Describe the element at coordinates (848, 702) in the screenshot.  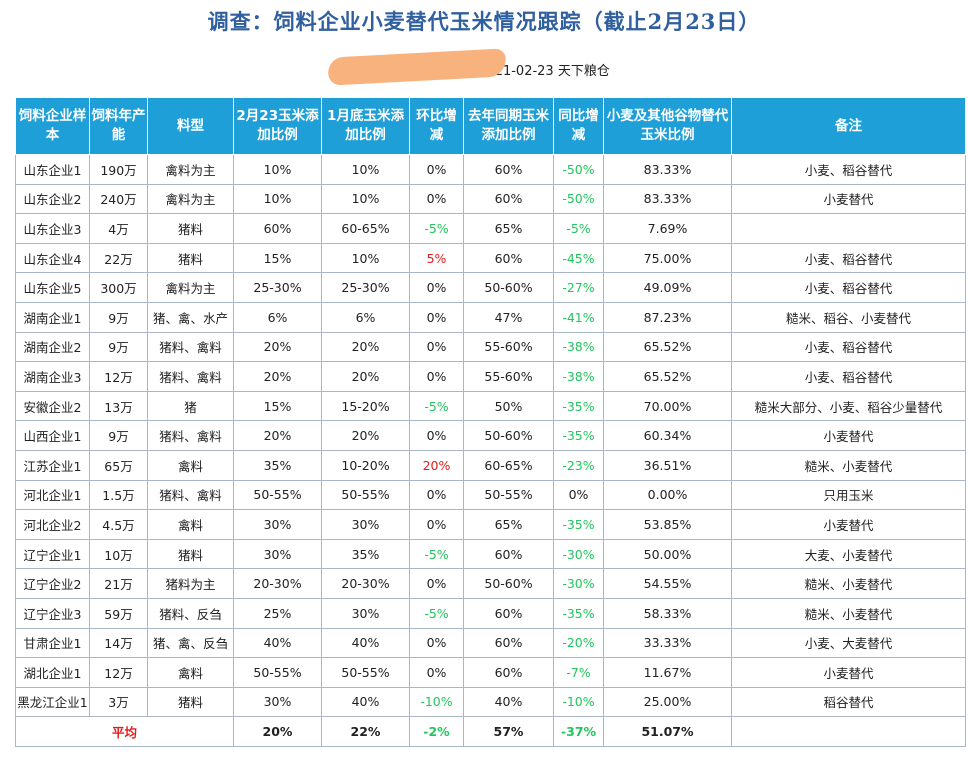
I see `table-cell: 稻谷替代` at that location.